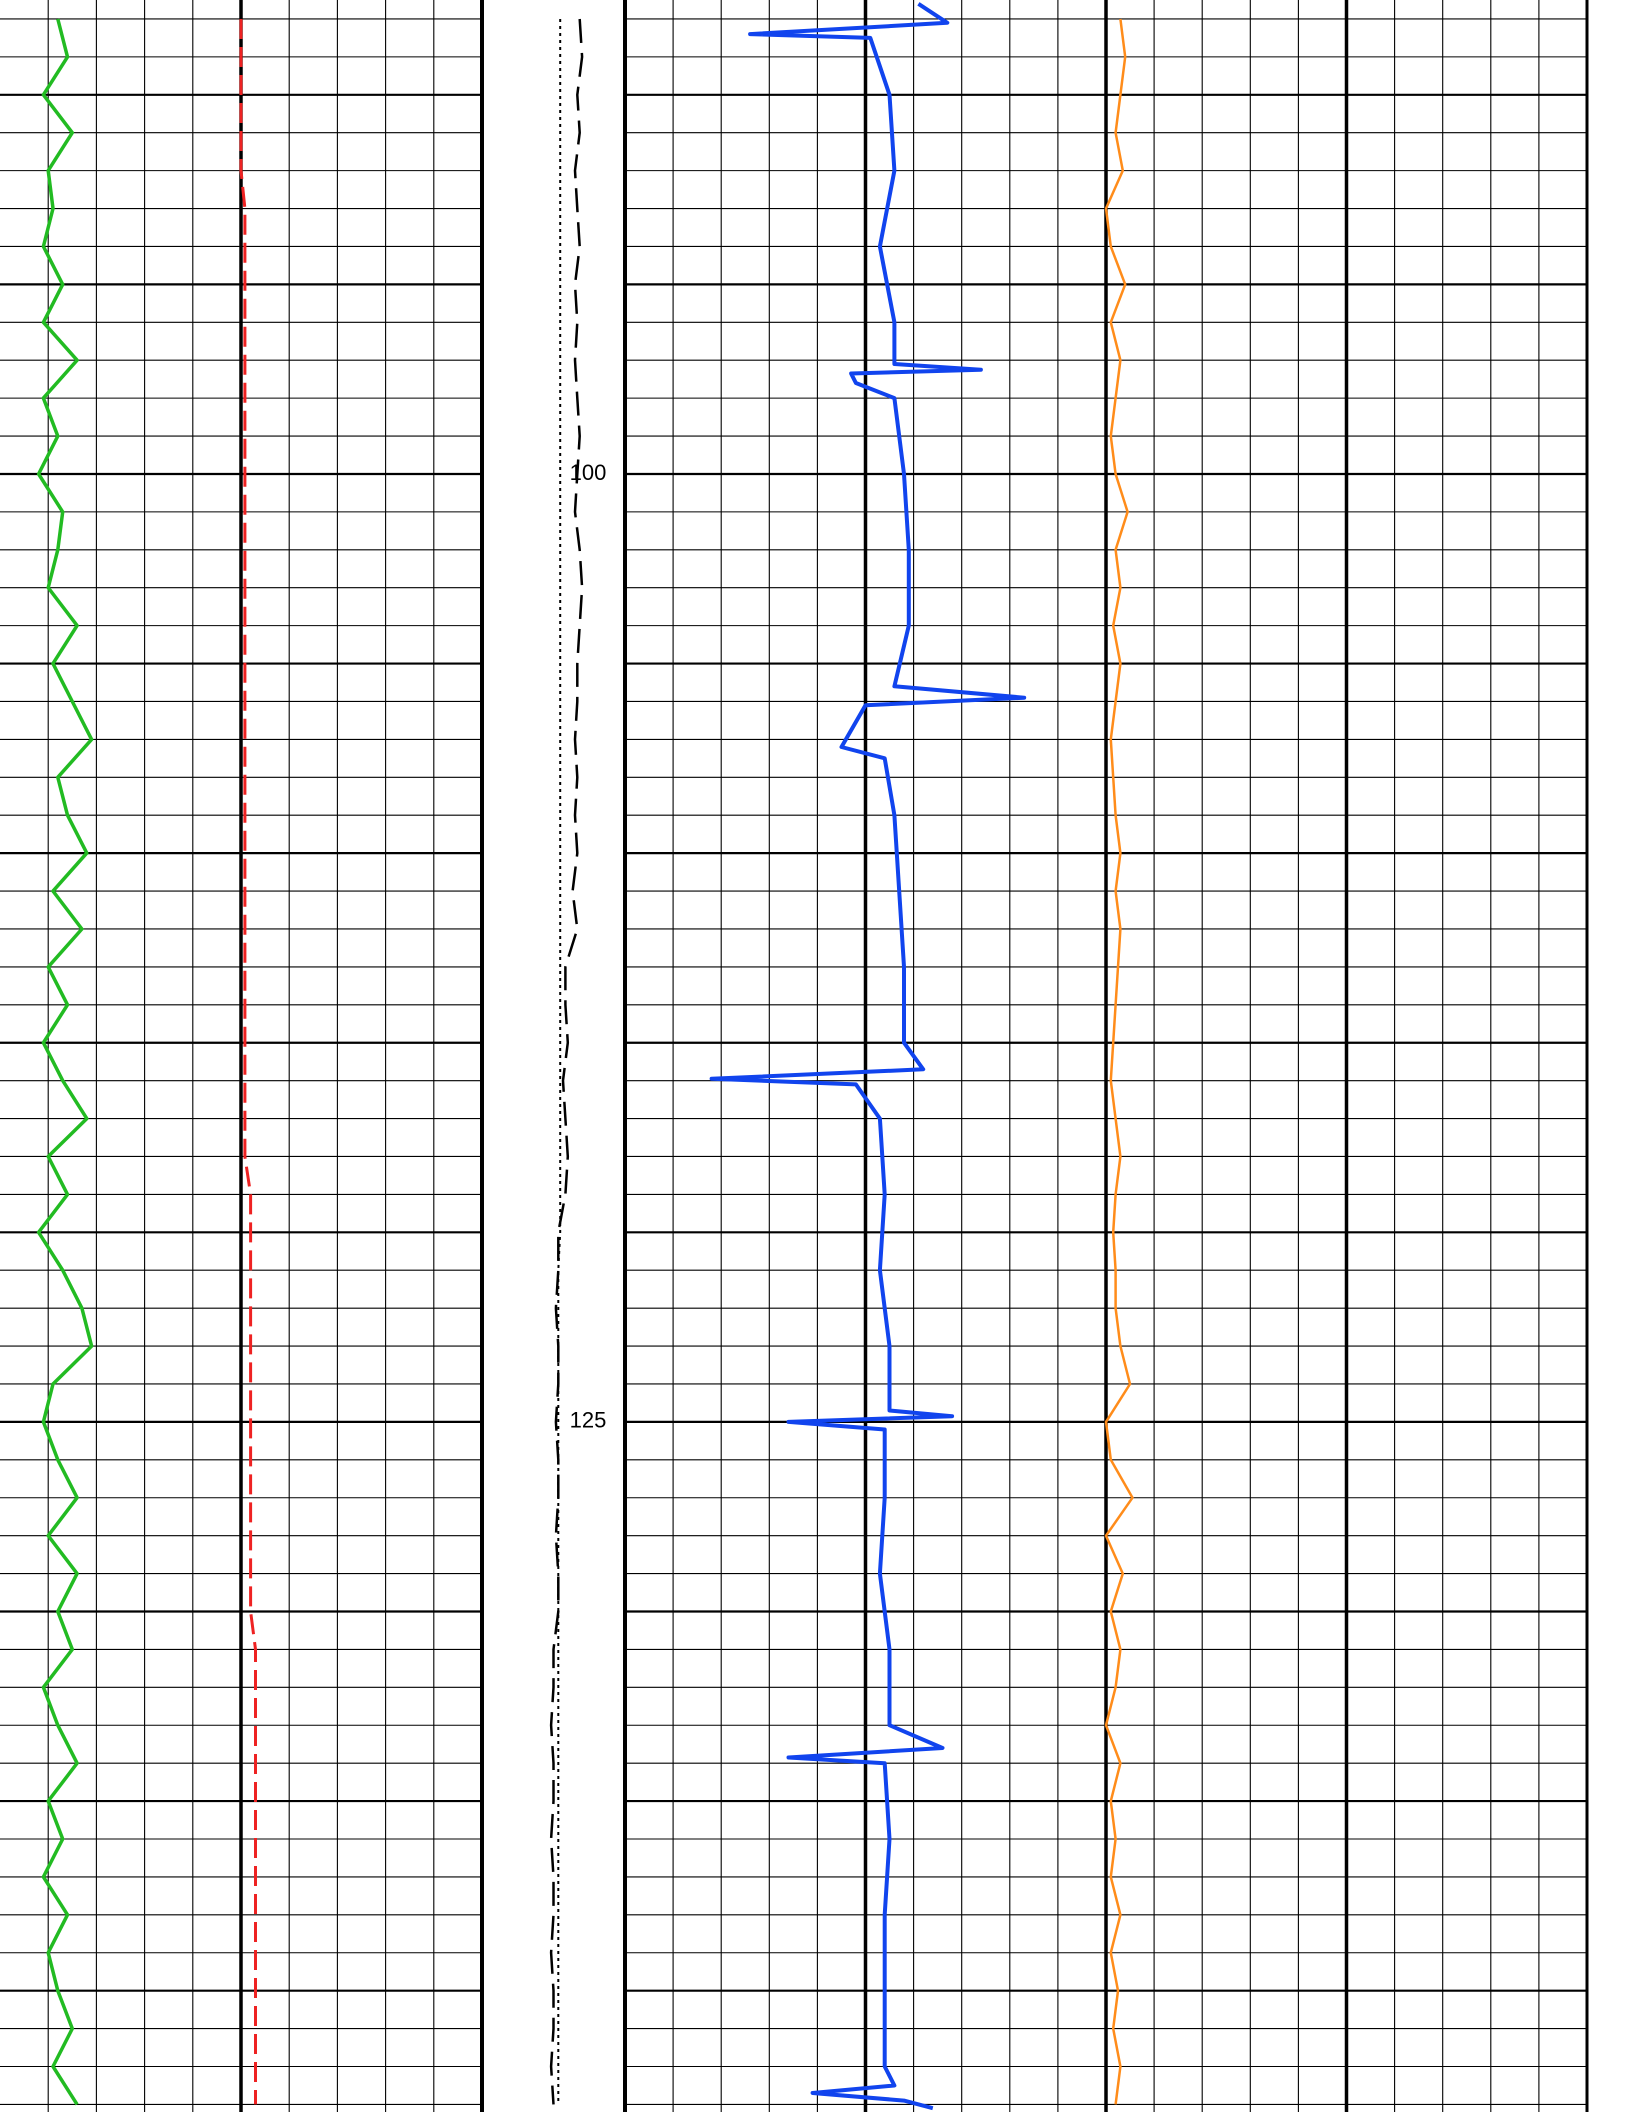 The height and width of the screenshot is (2112, 1632). Describe the element at coordinates (588, 472) in the screenshot. I see `depth-label: 100` at that location.